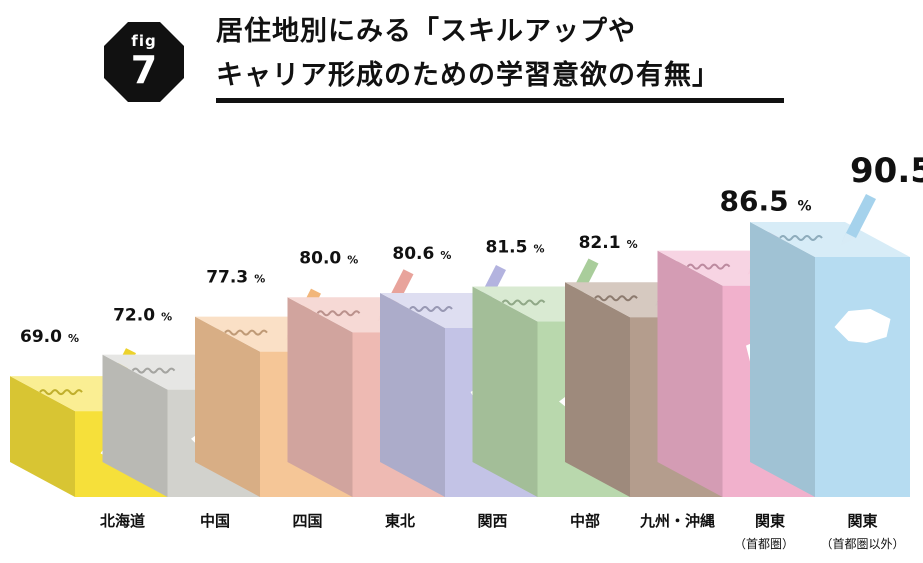  What do you see at coordinates (862, 521) in the screenshot?
I see `category-label-9: 関東` at bounding box center [862, 521].